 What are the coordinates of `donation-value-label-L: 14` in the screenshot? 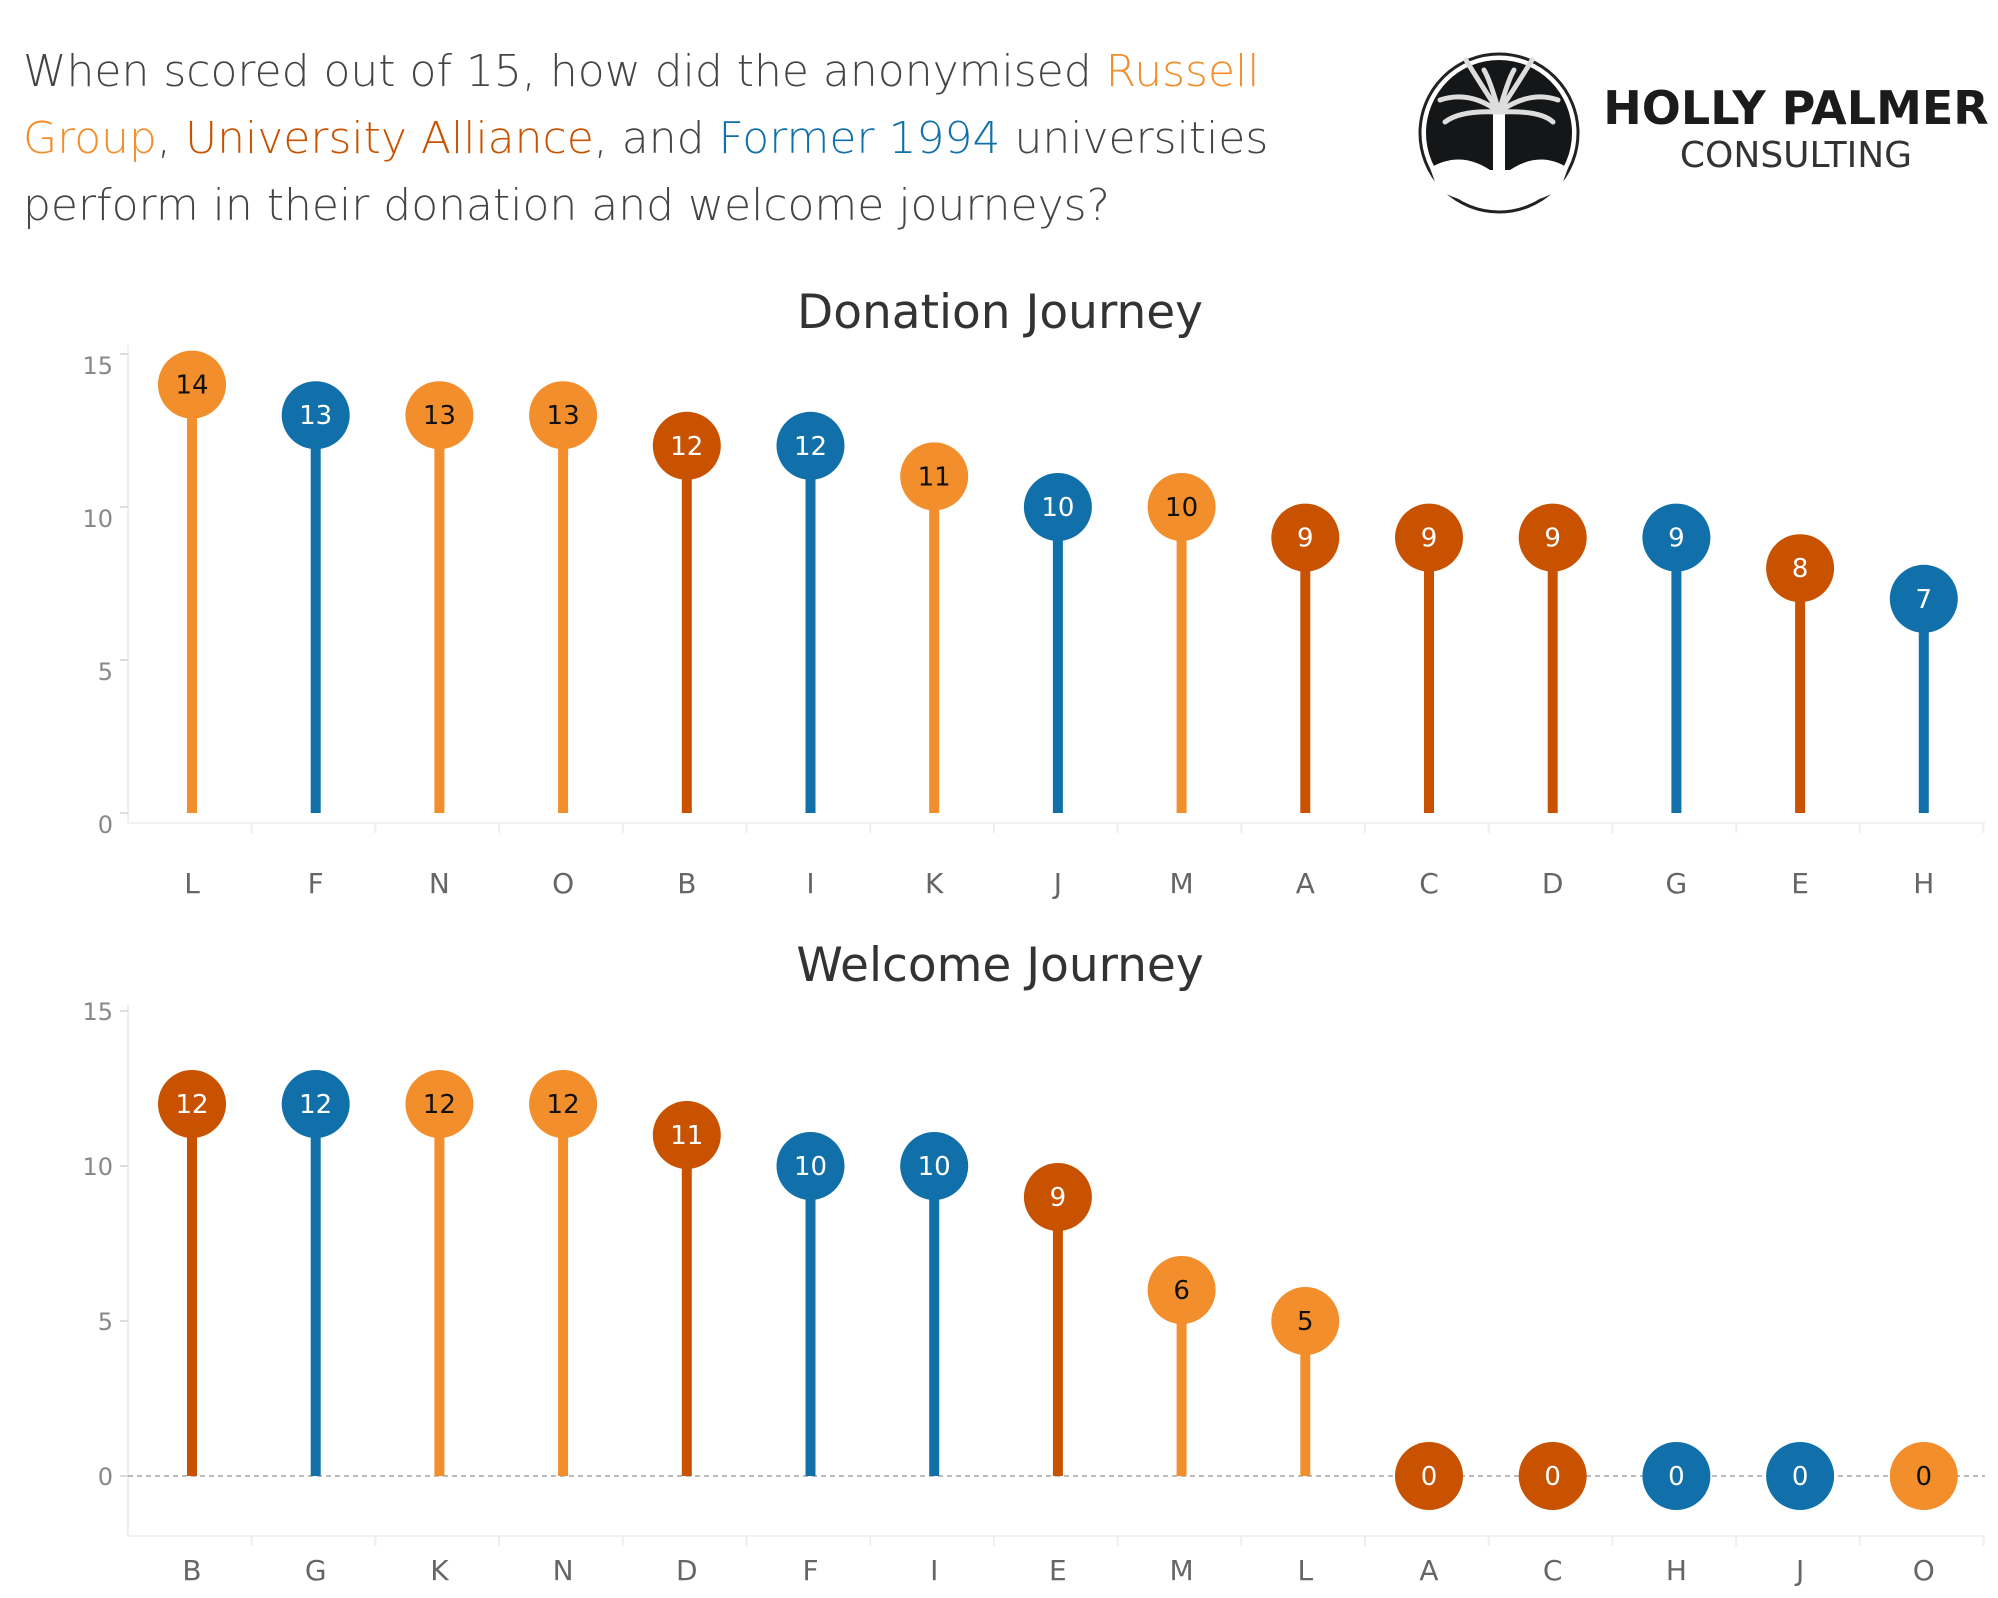 It's located at (191, 386).